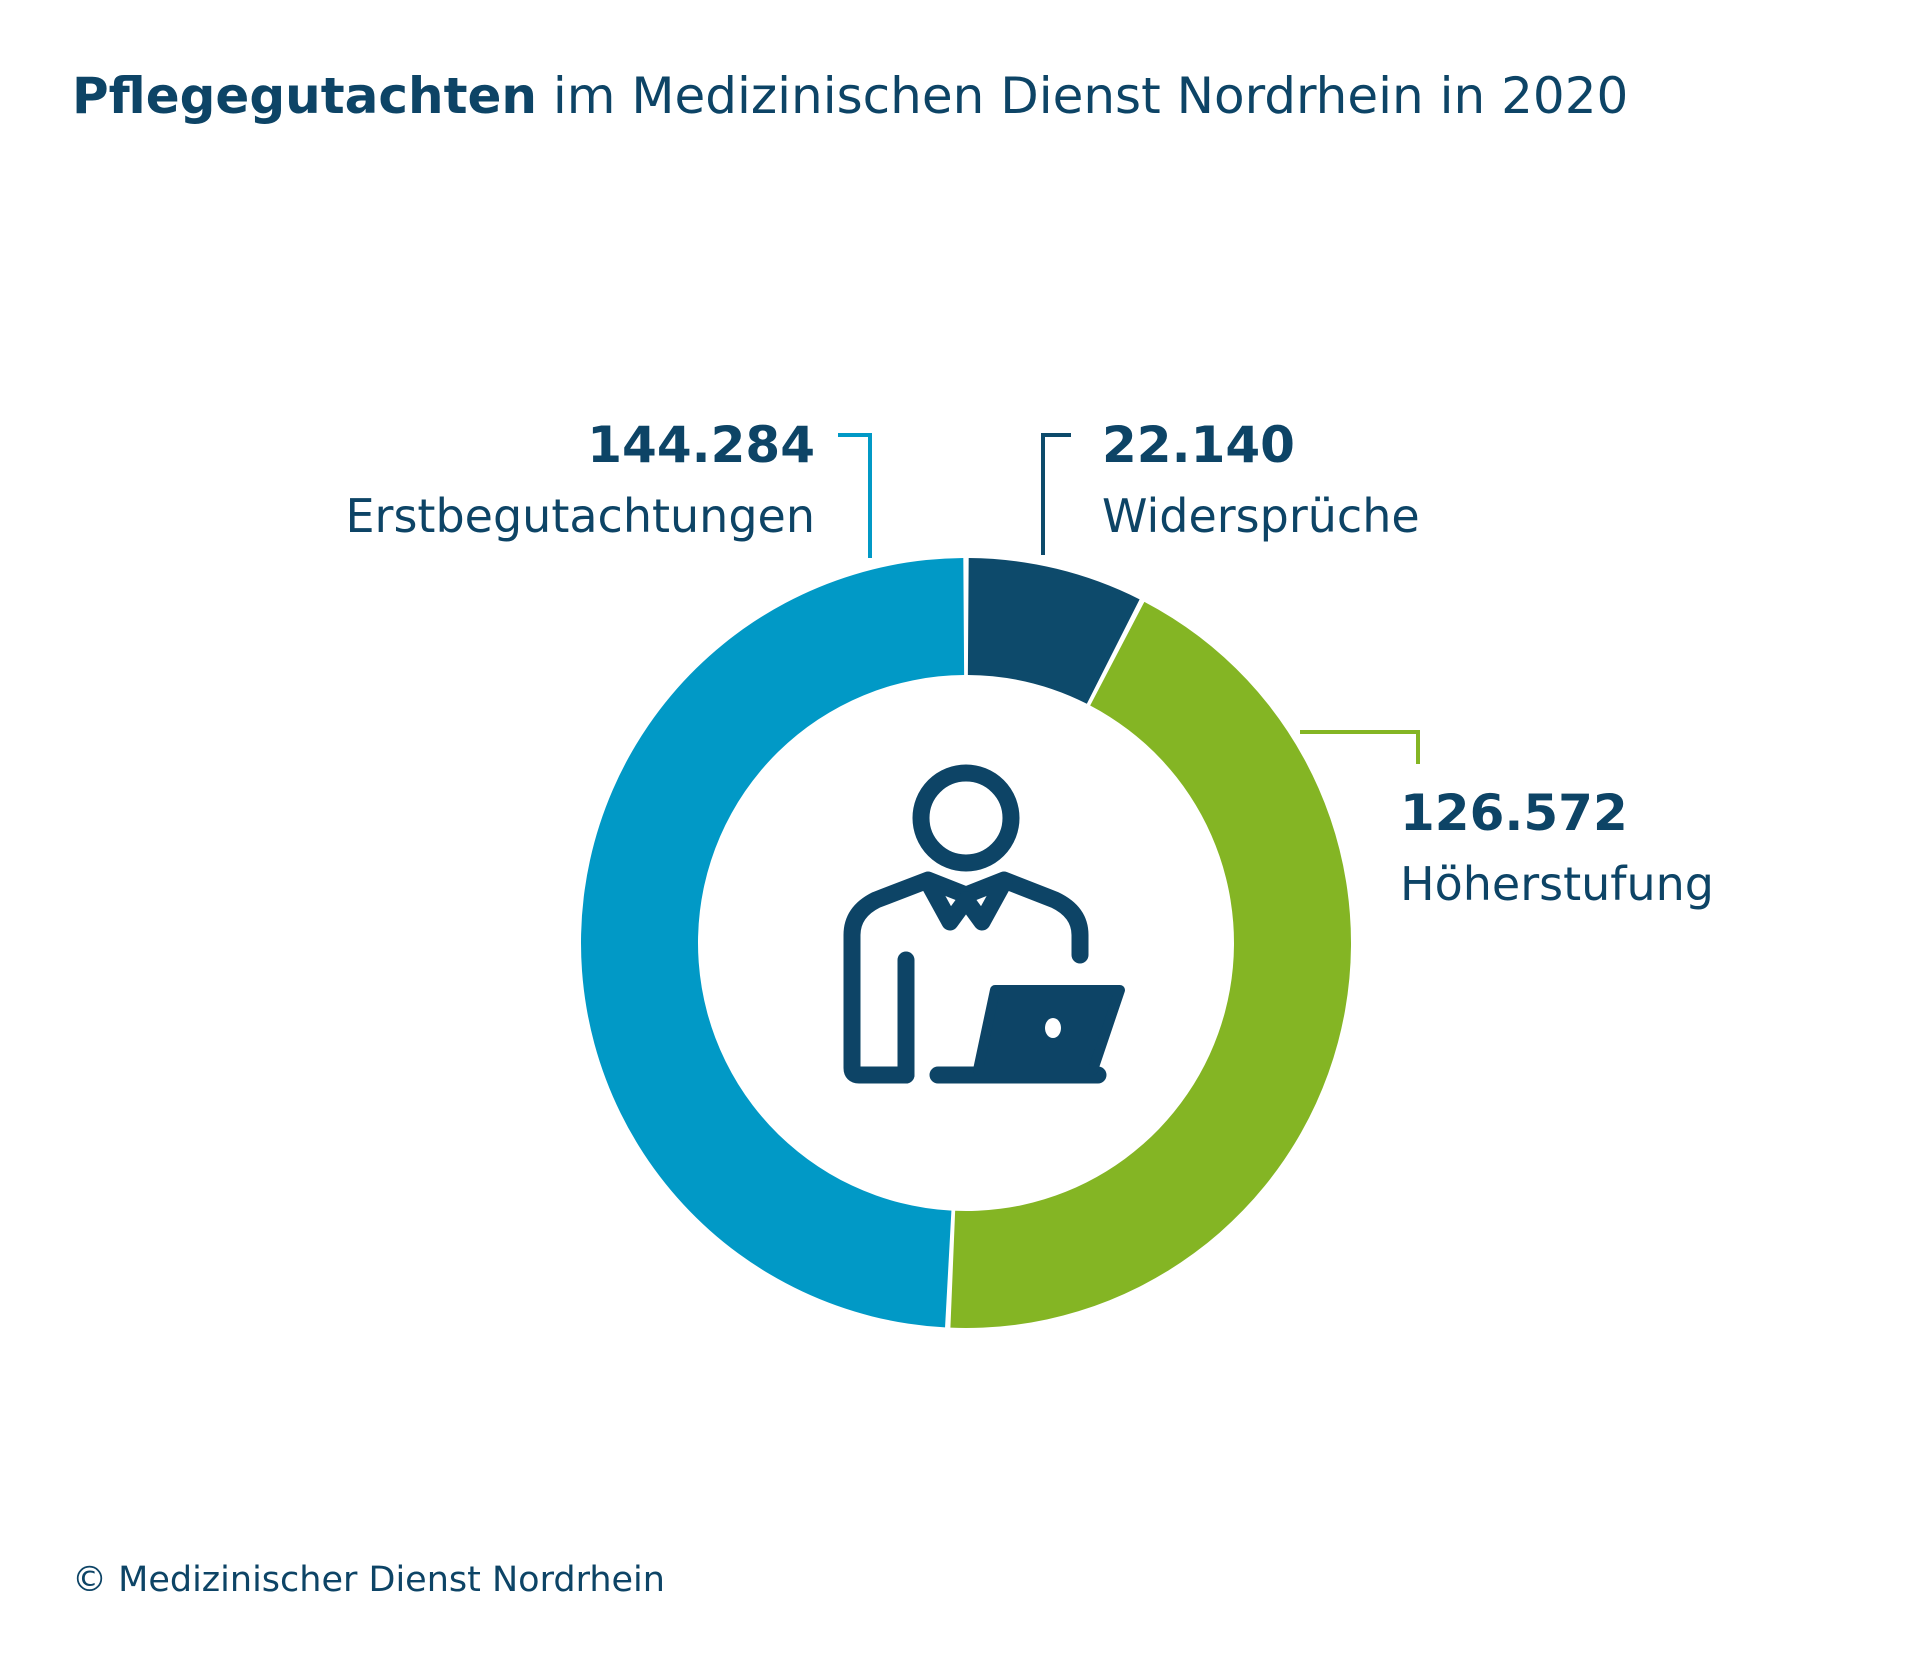 This screenshot has height=1653, width=1920. What do you see at coordinates (1514, 813) in the screenshot?
I see `value-label-hoeherstufung: 126.572` at bounding box center [1514, 813].